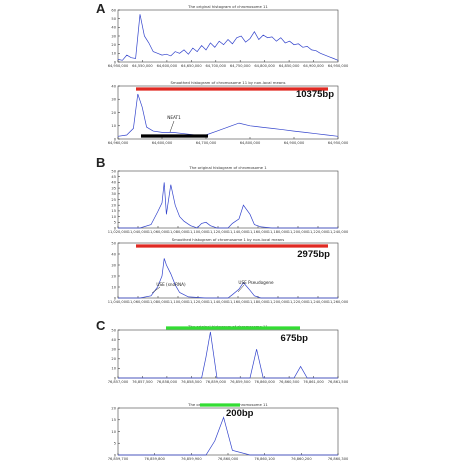 The width and height of the screenshot is (474, 474). I want to click on panel-letter-C: C, so click(101, 325).